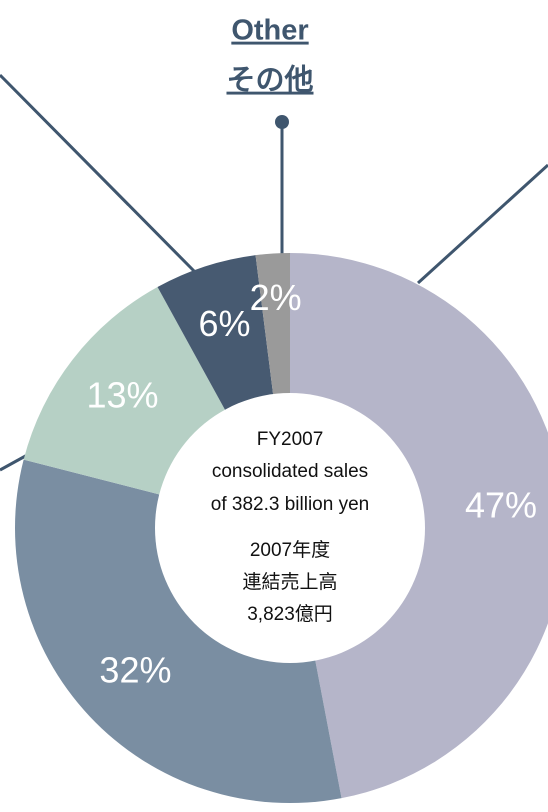  What do you see at coordinates (501, 505) in the screenshot?
I see `value-label: 47%` at bounding box center [501, 505].